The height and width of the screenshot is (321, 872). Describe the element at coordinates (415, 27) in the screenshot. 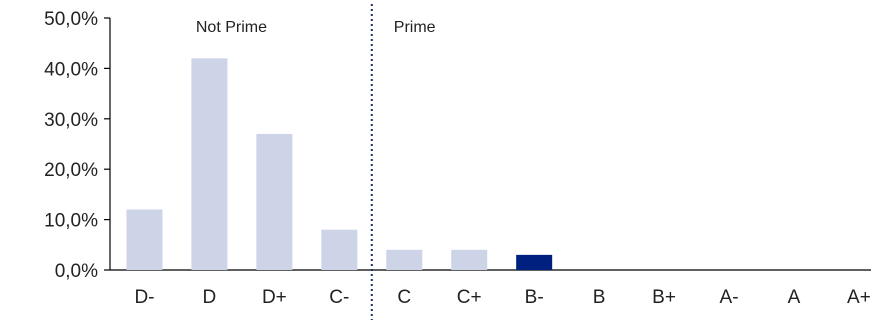

I see `prime-label: Prime` at that location.